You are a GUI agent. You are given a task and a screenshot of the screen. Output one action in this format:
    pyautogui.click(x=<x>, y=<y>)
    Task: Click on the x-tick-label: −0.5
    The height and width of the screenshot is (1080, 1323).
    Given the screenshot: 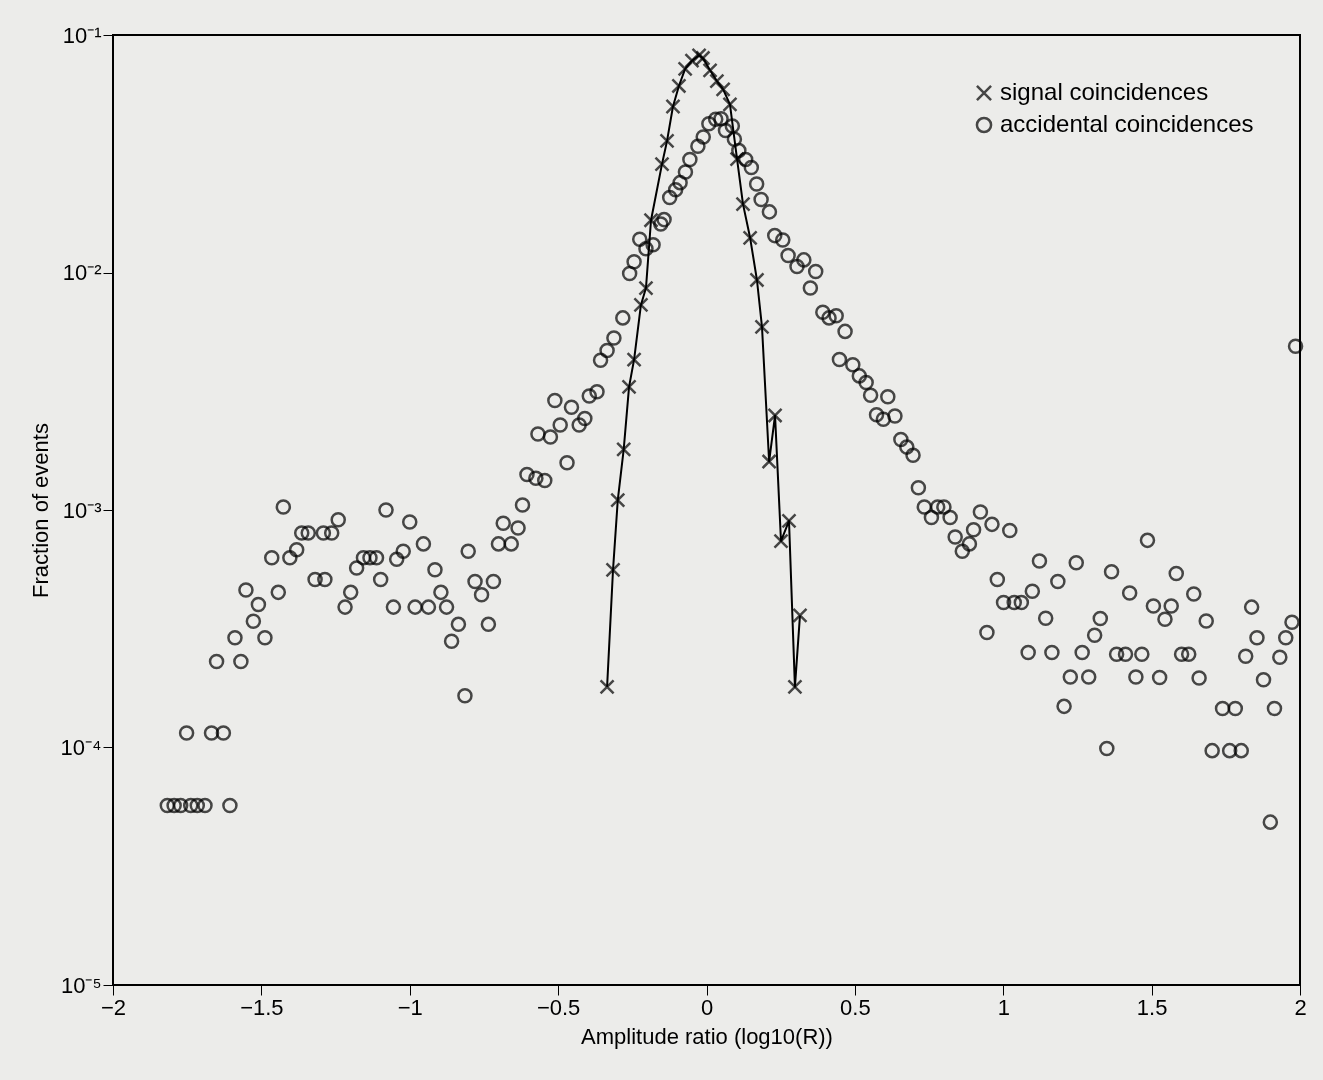 What is the action you would take?
    pyautogui.click(x=558, y=1007)
    